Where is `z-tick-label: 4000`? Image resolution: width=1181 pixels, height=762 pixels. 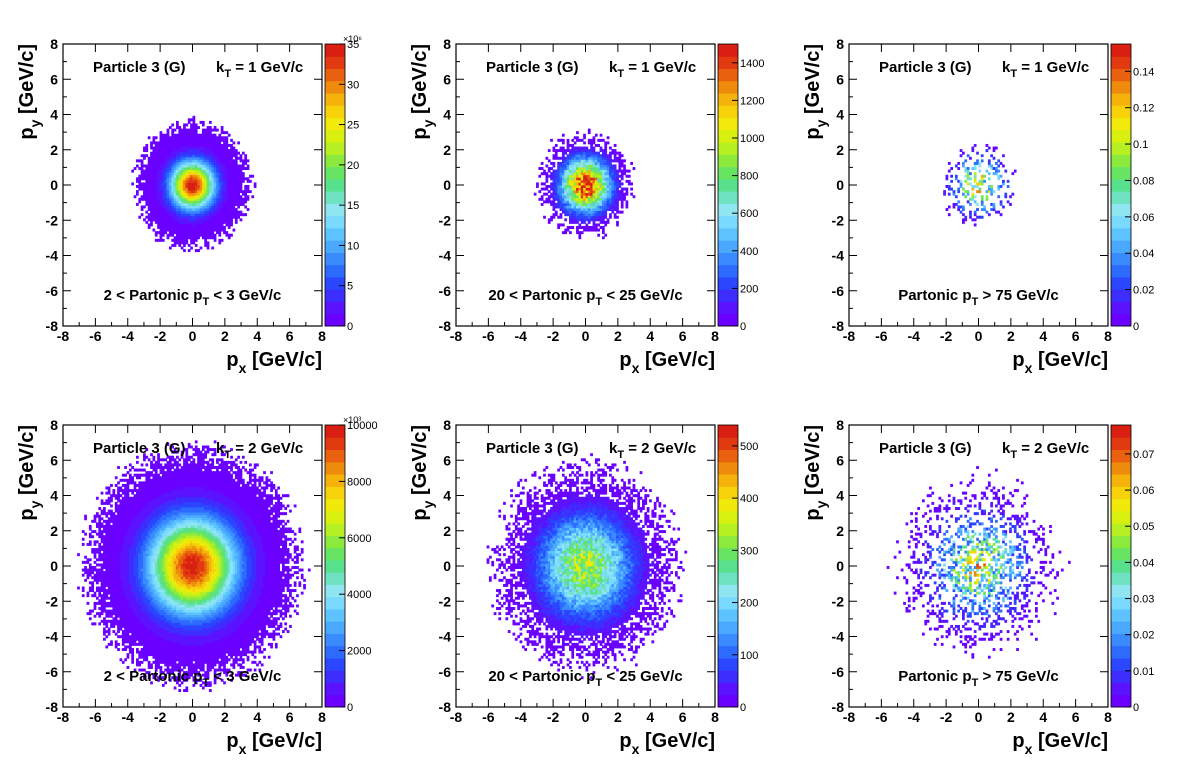 z-tick-label: 4000 is located at coordinates (359, 595).